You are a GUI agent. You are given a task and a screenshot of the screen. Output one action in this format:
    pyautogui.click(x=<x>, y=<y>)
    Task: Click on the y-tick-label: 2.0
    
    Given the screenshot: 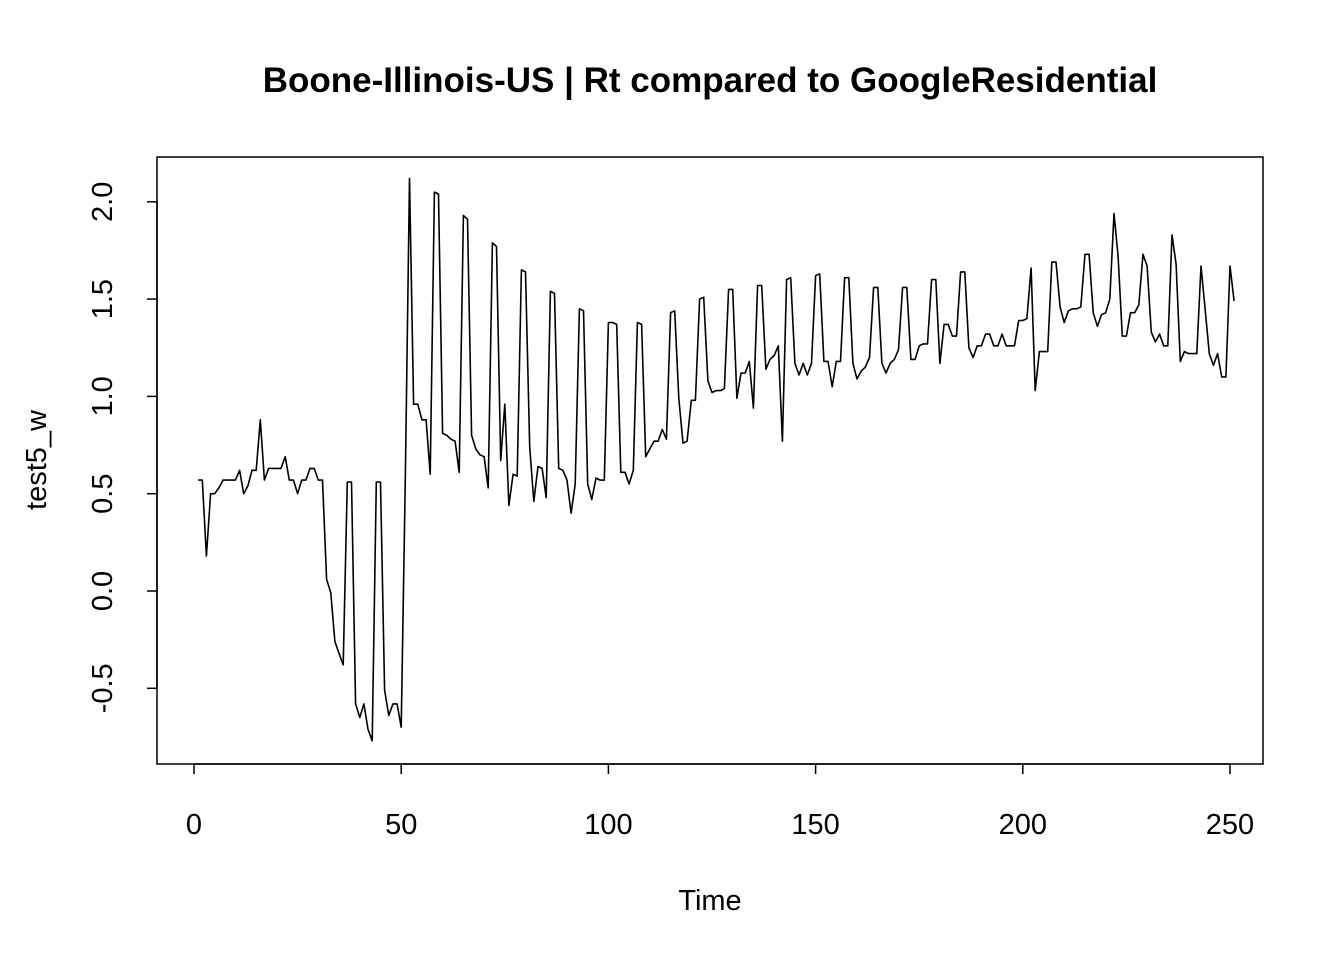 What is the action you would take?
    pyautogui.click(x=103, y=202)
    